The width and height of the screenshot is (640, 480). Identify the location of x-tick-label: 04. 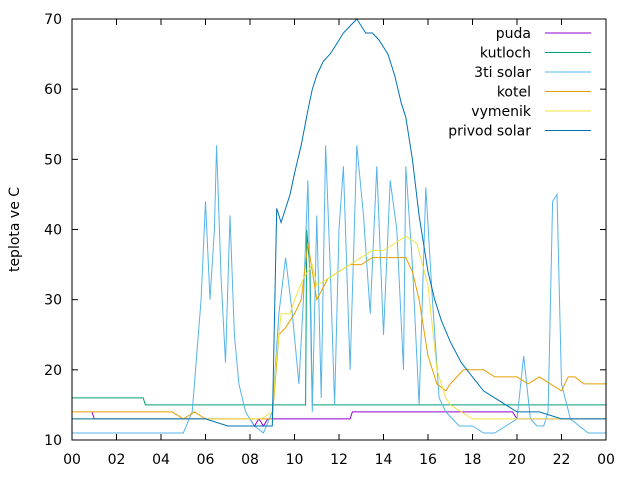
(161, 460).